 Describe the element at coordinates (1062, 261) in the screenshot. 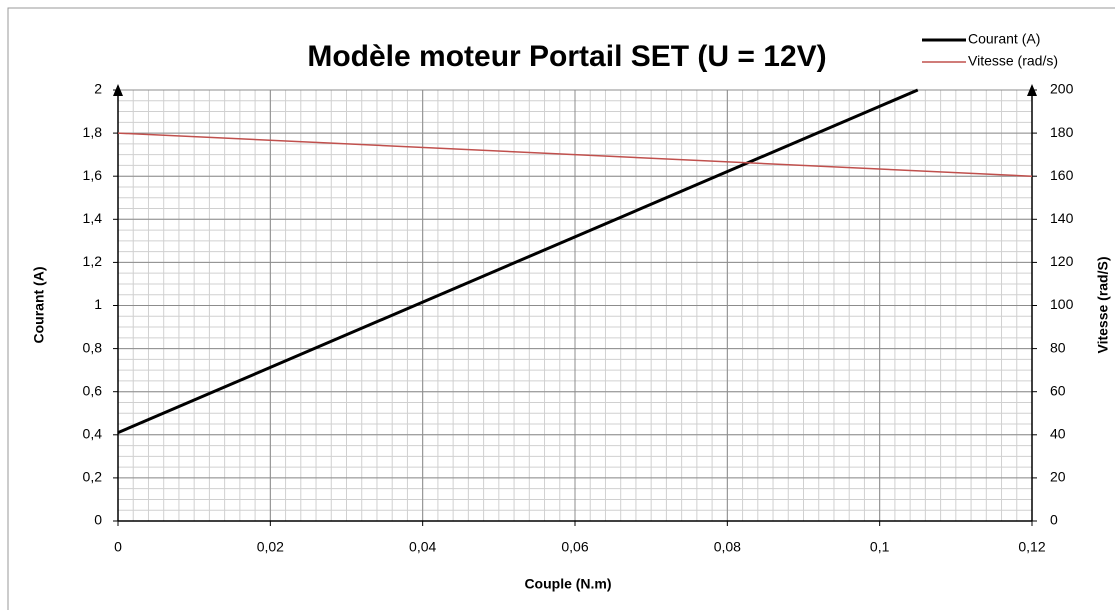

I see `y2-tick-label: 120` at that location.